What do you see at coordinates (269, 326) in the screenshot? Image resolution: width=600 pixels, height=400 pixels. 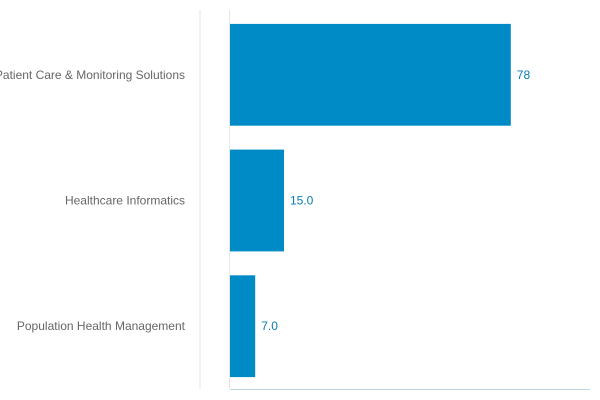 I see `value-label-2: 7.0` at bounding box center [269, 326].